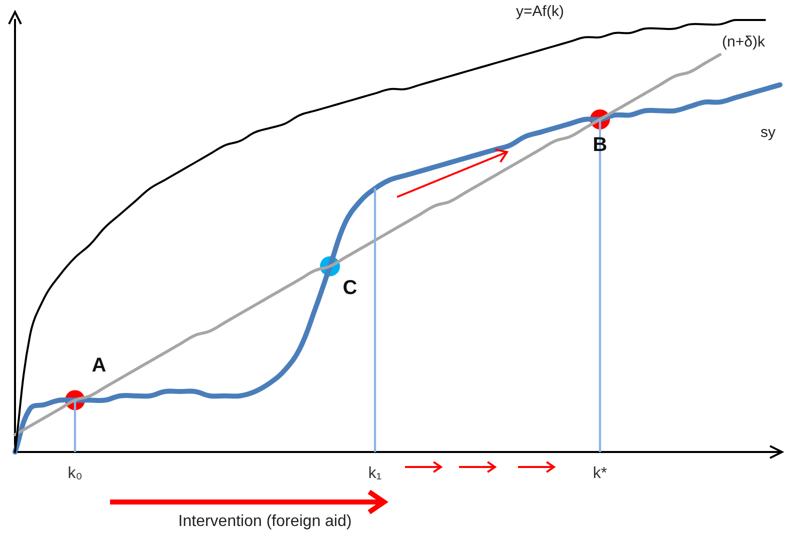 The height and width of the screenshot is (543, 795). What do you see at coordinates (99, 365) in the screenshot?
I see `annotation: A` at bounding box center [99, 365].